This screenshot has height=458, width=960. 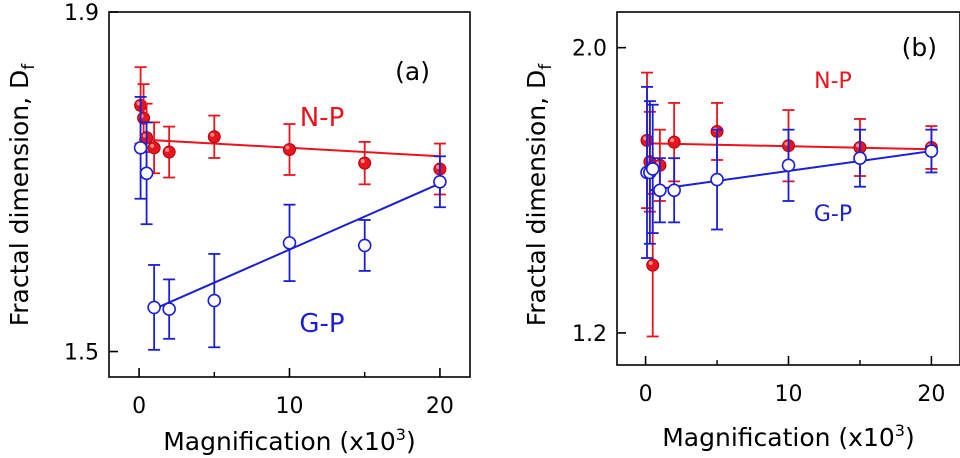 What do you see at coordinates (81, 353) in the screenshot?
I see `y-tick-label: 1.5` at bounding box center [81, 353].